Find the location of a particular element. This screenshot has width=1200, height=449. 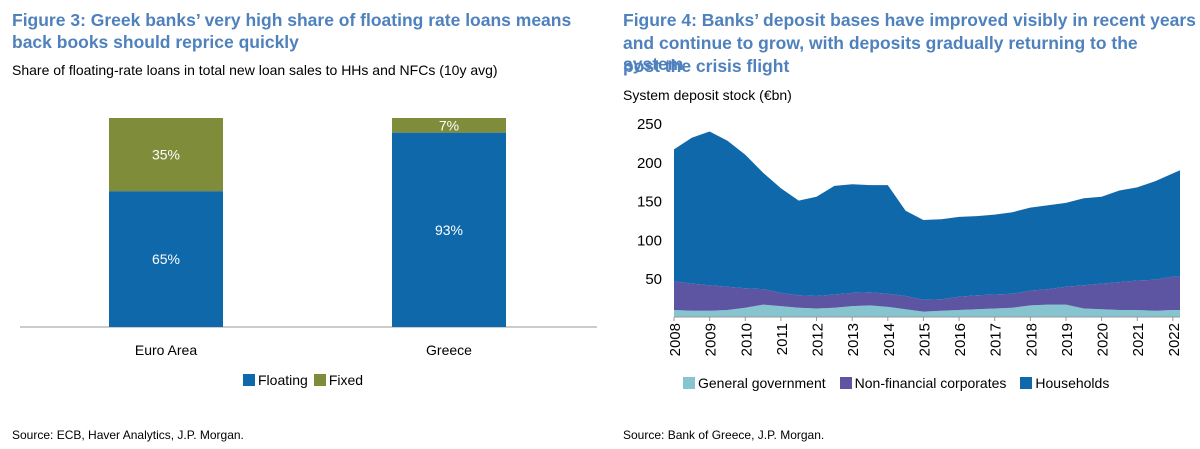

x-tick-label-2014: 2014 is located at coordinates (889, 339).